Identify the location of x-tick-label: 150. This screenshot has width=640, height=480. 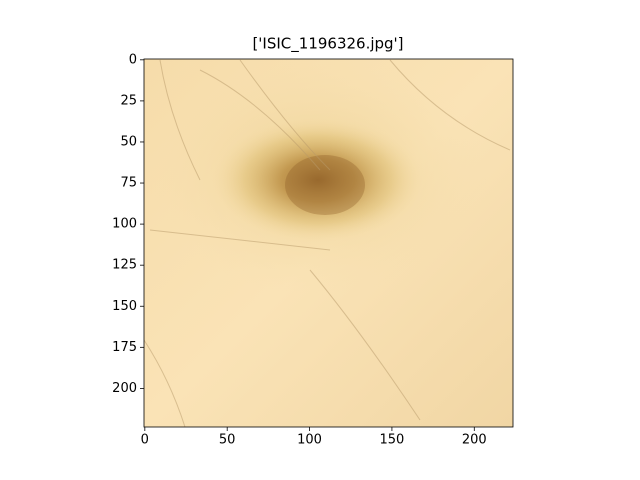
(392, 440).